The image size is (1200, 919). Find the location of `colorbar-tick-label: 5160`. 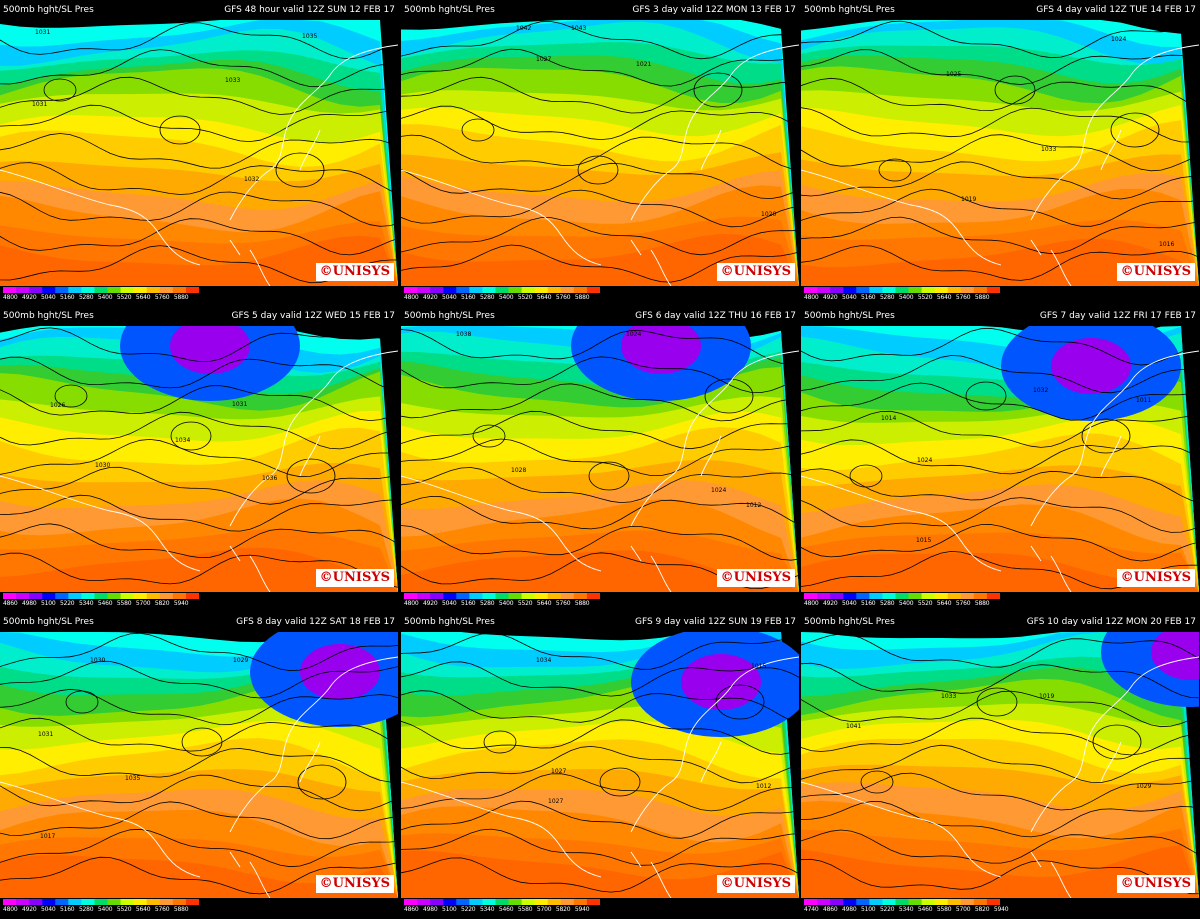

colorbar-tick-label: 5160 is located at coordinates (67, 909).